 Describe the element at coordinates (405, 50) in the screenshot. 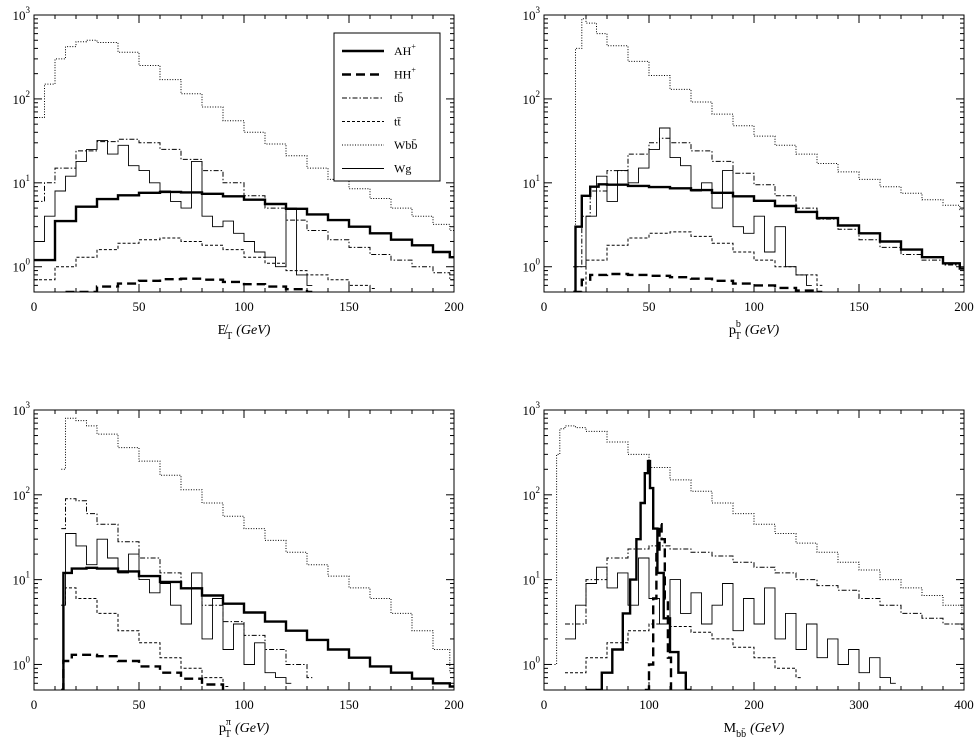

I see `legend-label: AH+` at that location.